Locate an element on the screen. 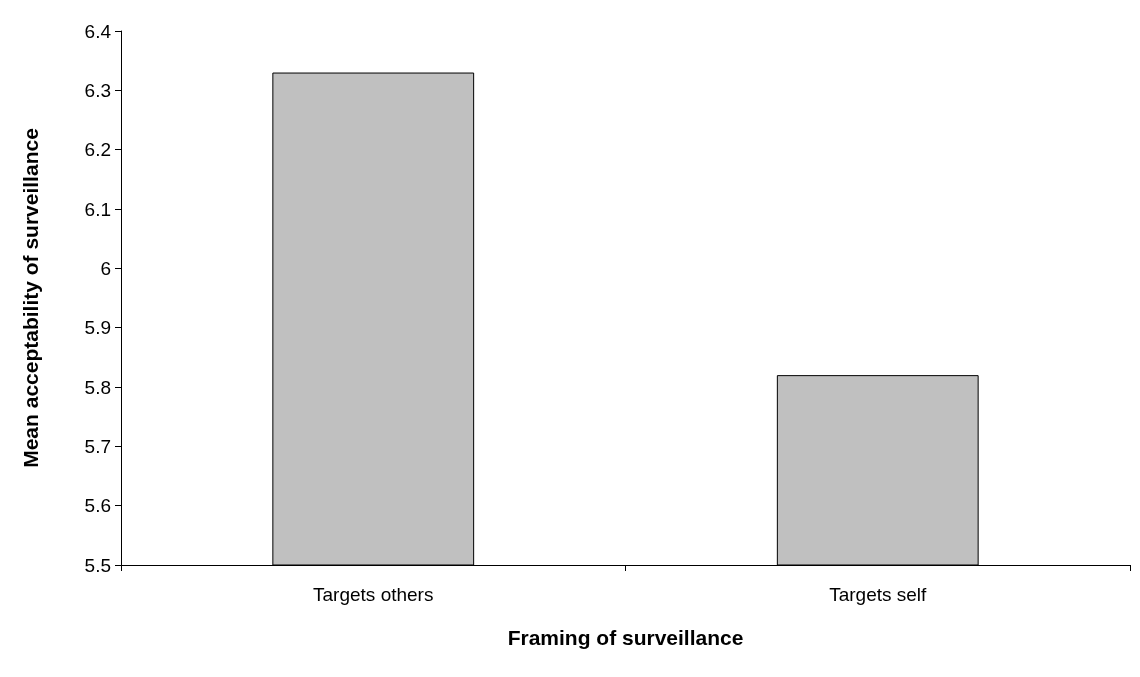 The height and width of the screenshot is (677, 1140). x-tick-label: Targets others is located at coordinates (373, 594).